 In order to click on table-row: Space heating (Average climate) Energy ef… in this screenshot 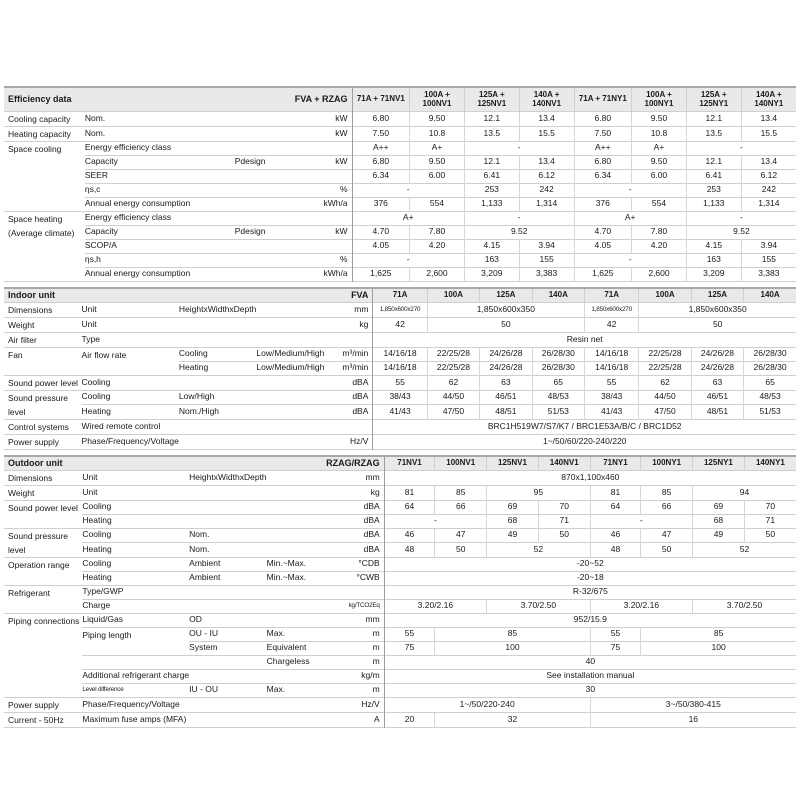, I will do `click(400, 245)`.